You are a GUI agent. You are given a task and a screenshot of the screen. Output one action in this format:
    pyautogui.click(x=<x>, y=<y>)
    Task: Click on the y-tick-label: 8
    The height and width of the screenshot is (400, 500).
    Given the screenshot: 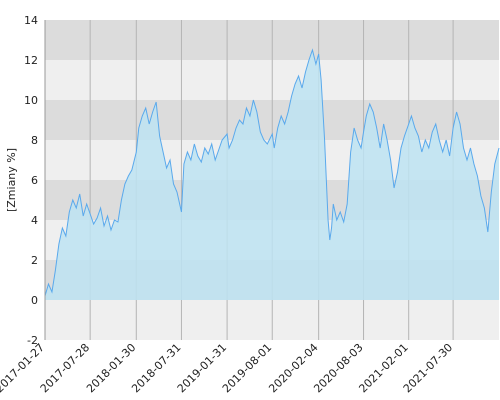 What is the action you would take?
    pyautogui.click(x=34, y=140)
    